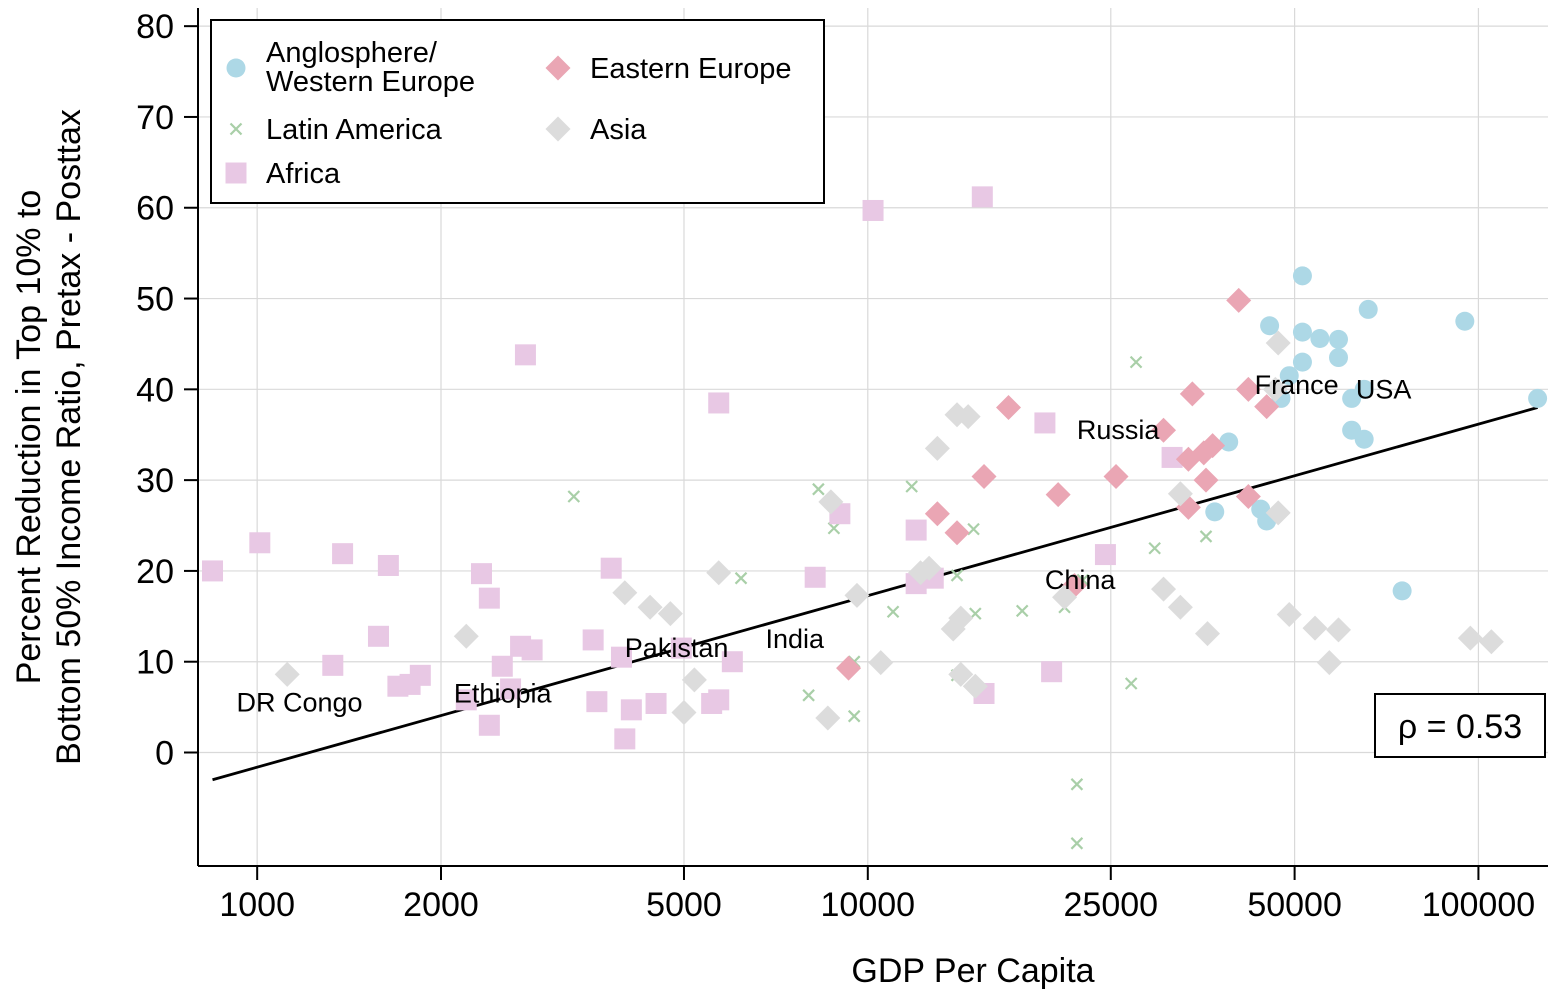 This screenshot has height=992, width=1548. What do you see at coordinates (155, 390) in the screenshot?
I see `y-tick-label: 40` at bounding box center [155, 390].